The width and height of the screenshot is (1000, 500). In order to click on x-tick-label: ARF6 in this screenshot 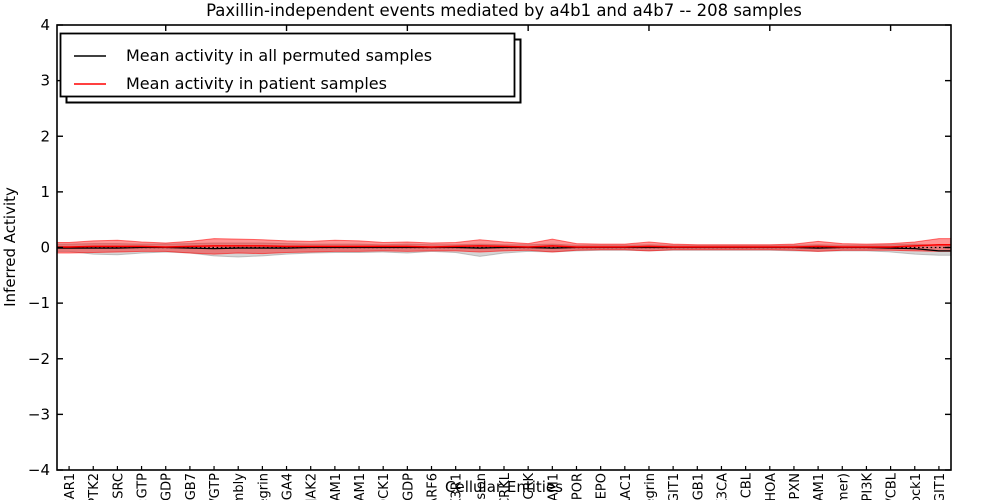, I will do `click(433, 486)`.